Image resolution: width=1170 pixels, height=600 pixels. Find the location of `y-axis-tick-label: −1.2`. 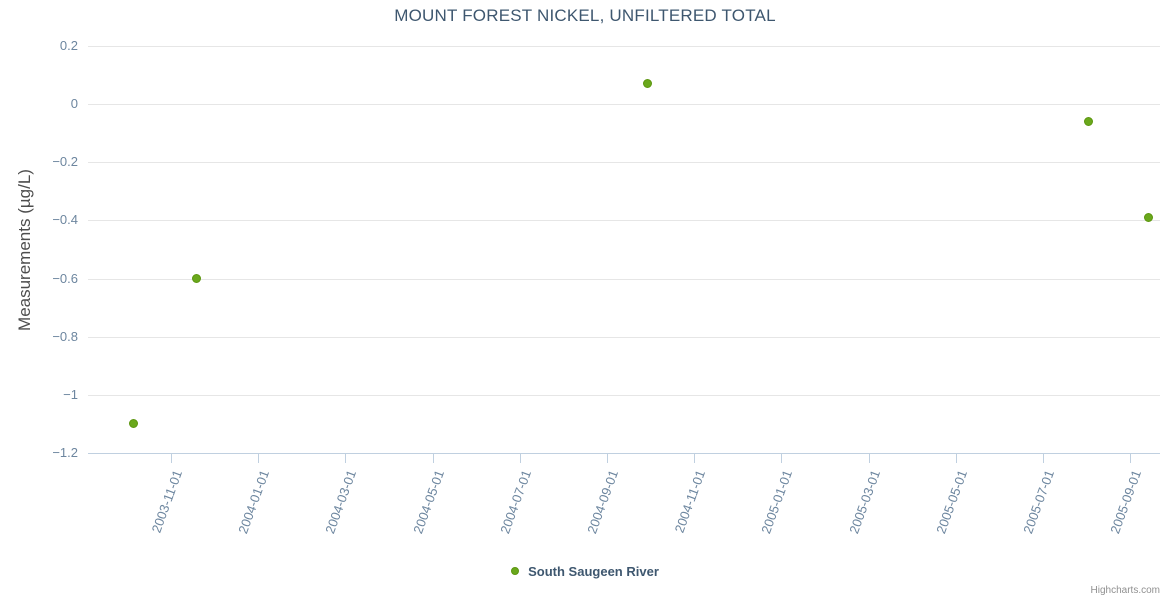

y-axis-tick-label: −1.2 is located at coordinates (65, 452).